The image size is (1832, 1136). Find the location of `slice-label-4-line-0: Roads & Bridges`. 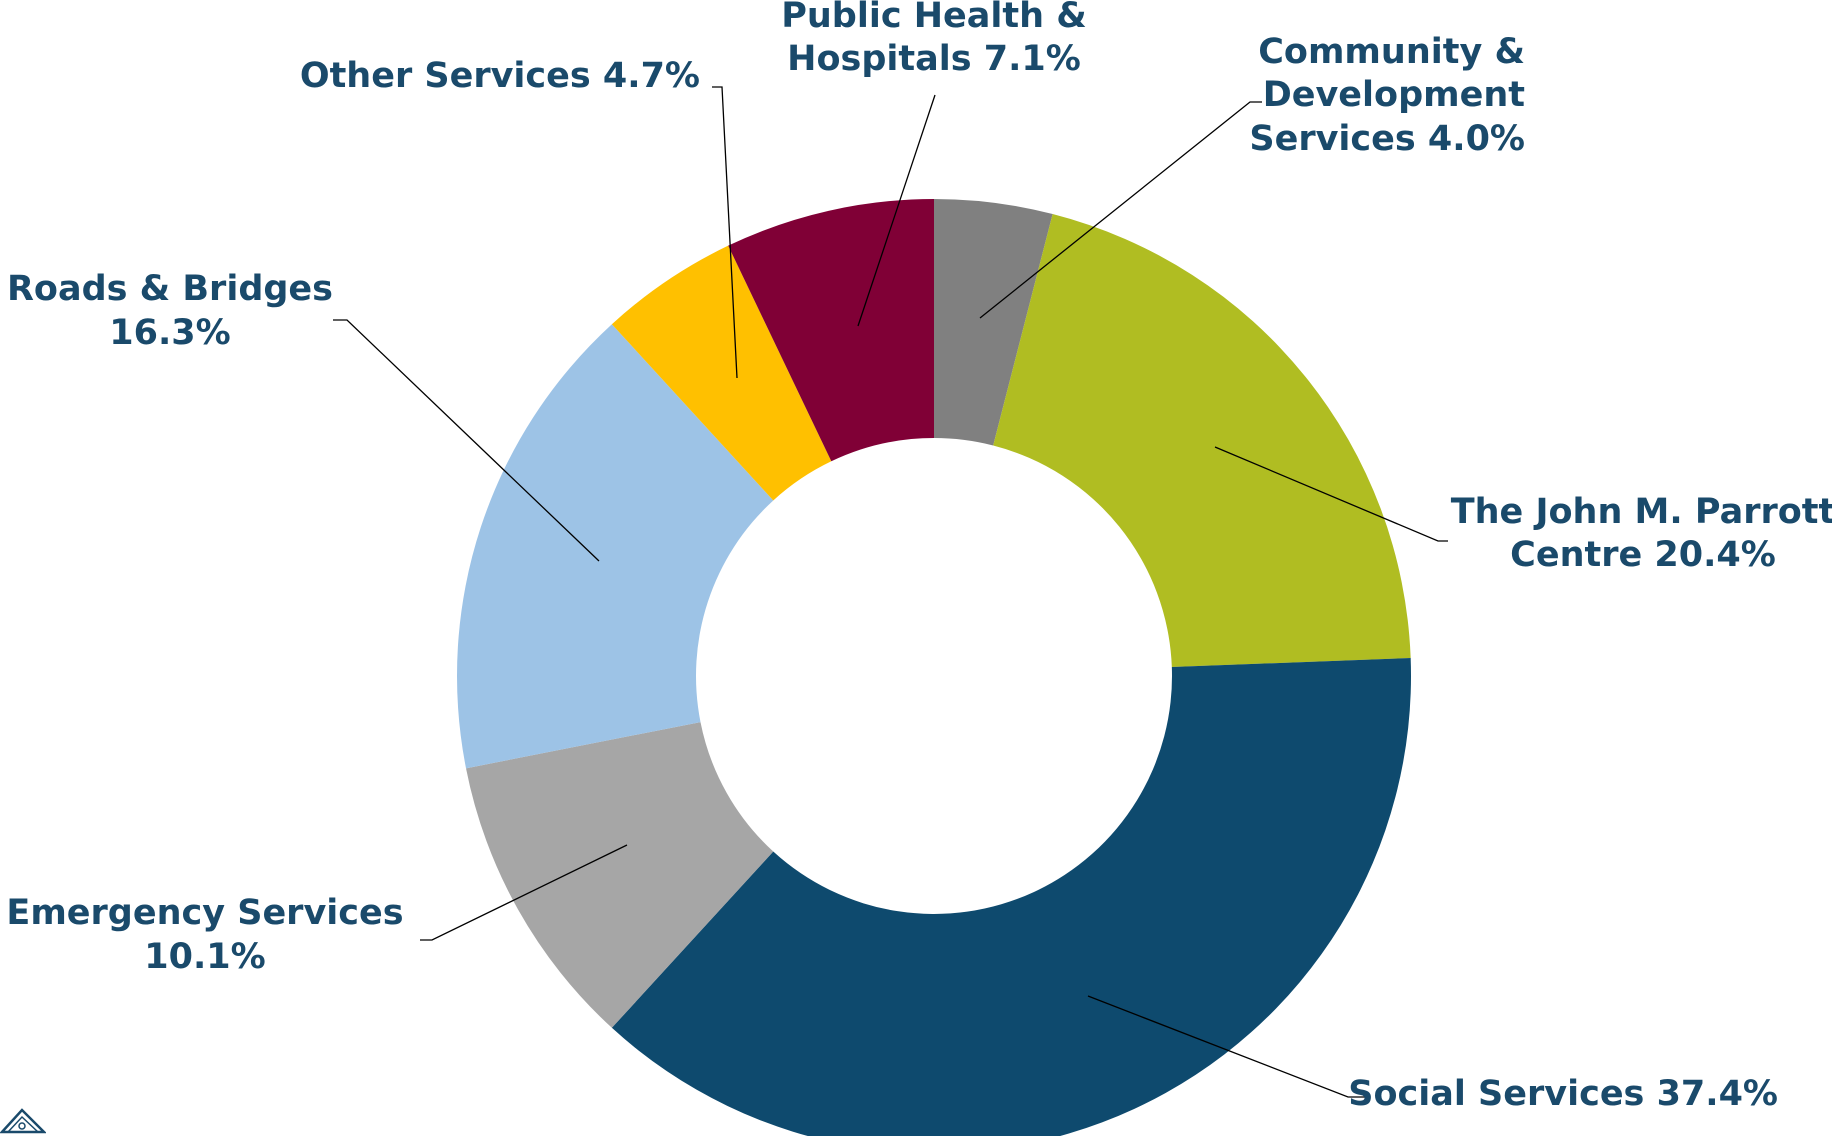

slice-label-4-line-0: Roads & Bridges is located at coordinates (170, 289).